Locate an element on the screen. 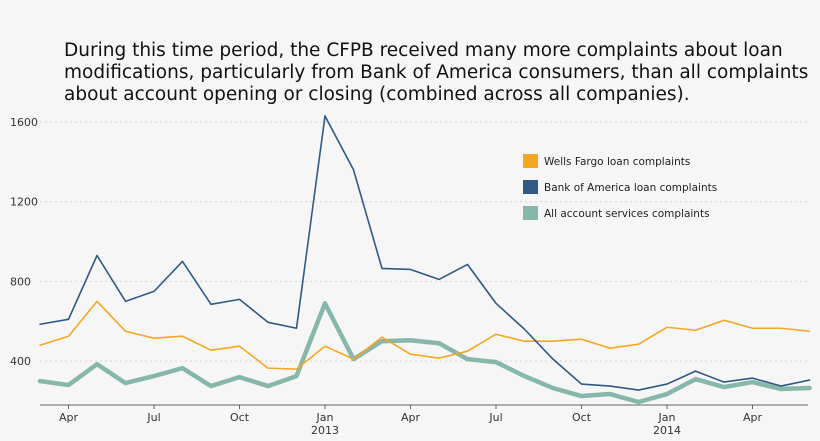 The height and width of the screenshot is (441, 820). y-axis-ticks: 400 800 1200 1600 is located at coordinates (24, 242).